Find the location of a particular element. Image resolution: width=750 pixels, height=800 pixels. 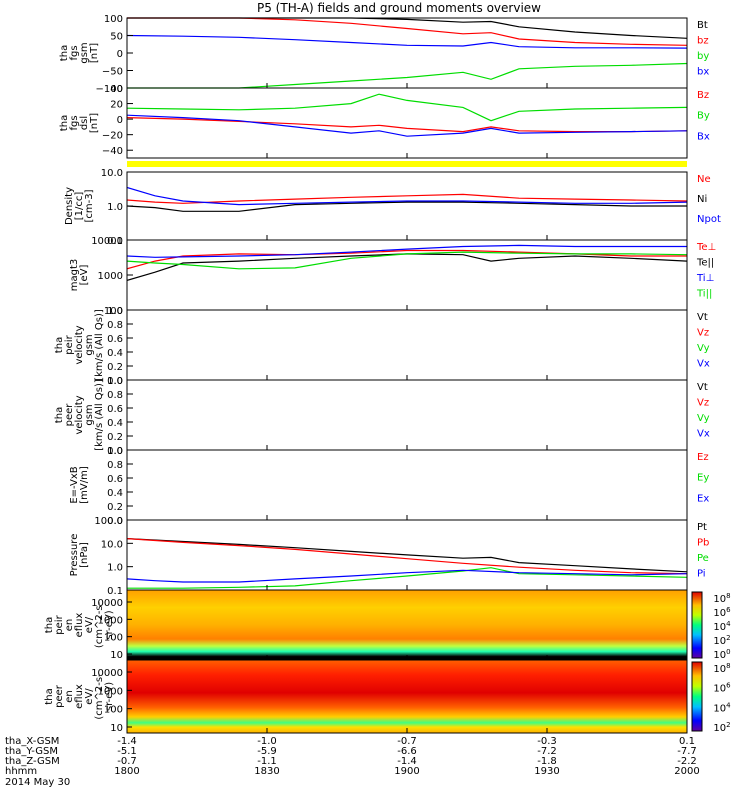

legend-Bt: Bt is located at coordinates (702, 25).